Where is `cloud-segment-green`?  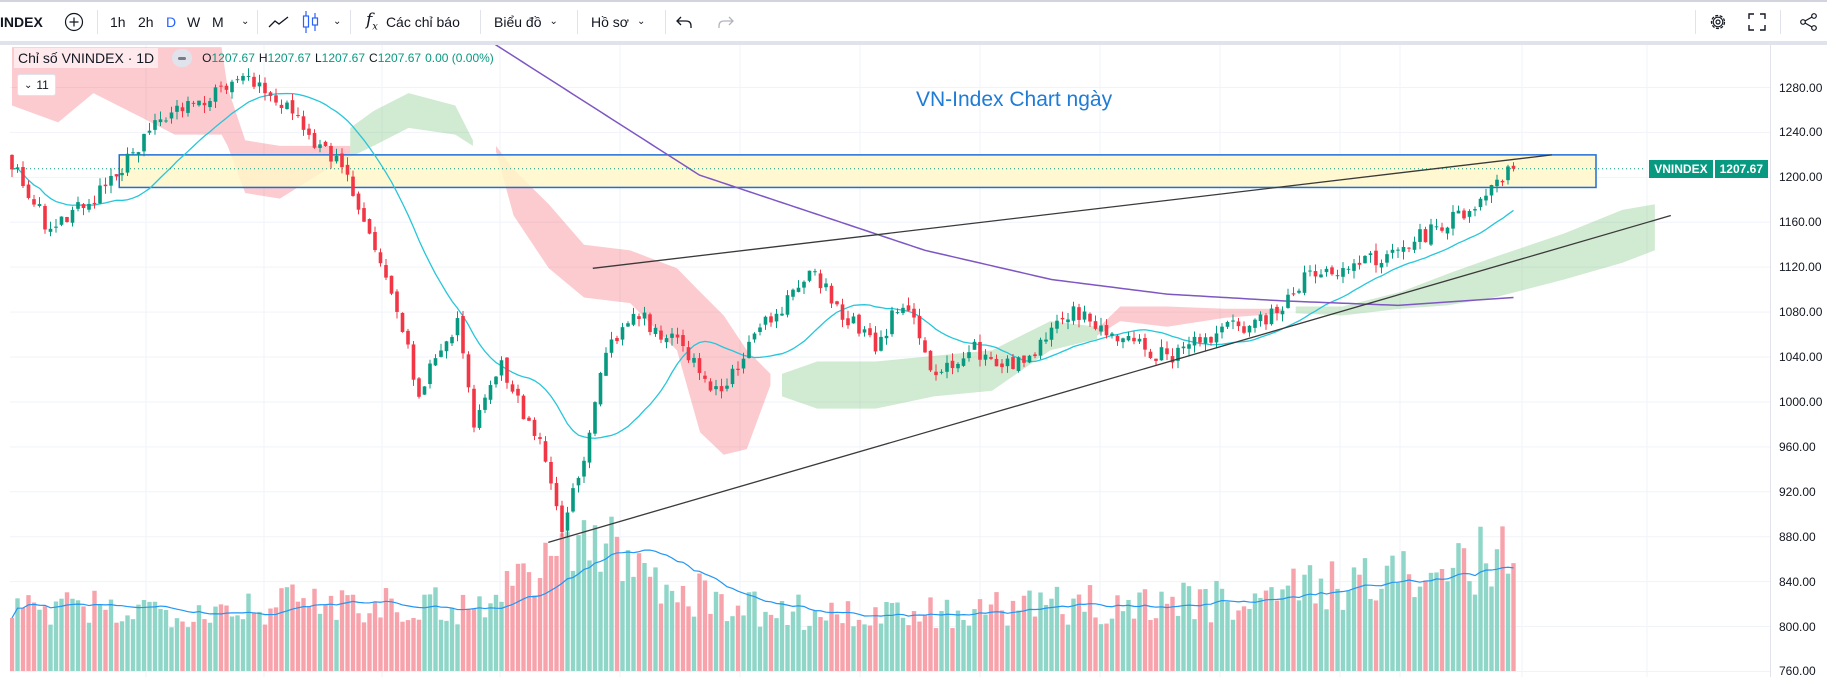
cloud-segment-green is located at coordinates (940, 365).